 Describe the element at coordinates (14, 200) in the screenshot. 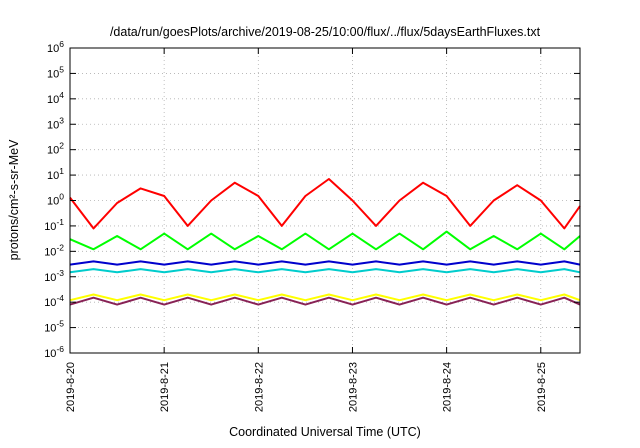

I see `y-axis-title: protons/cm²-s-sr-MeV` at that location.